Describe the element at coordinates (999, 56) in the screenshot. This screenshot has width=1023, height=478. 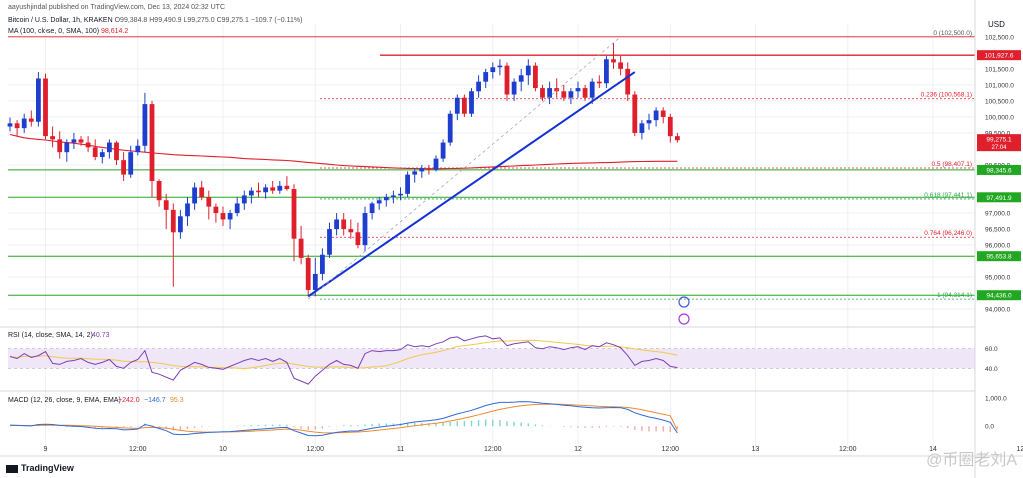
I see `resistance-tag: 101,927.6` at that location.